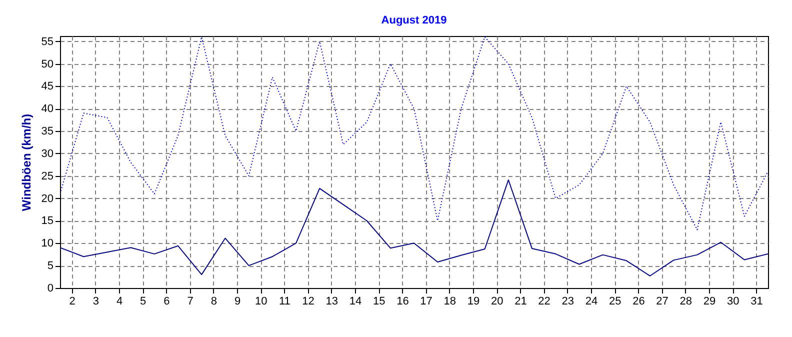  What do you see at coordinates (47, 198) in the screenshot?
I see `y-tick-label: 20` at bounding box center [47, 198].